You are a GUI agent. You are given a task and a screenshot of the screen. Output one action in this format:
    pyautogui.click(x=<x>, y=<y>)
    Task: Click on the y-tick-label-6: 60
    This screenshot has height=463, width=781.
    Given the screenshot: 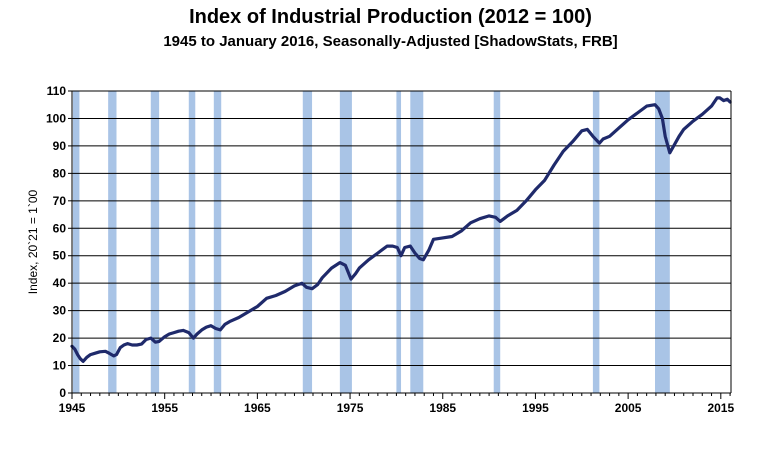 What is the action you would take?
    pyautogui.click(x=60, y=228)
    